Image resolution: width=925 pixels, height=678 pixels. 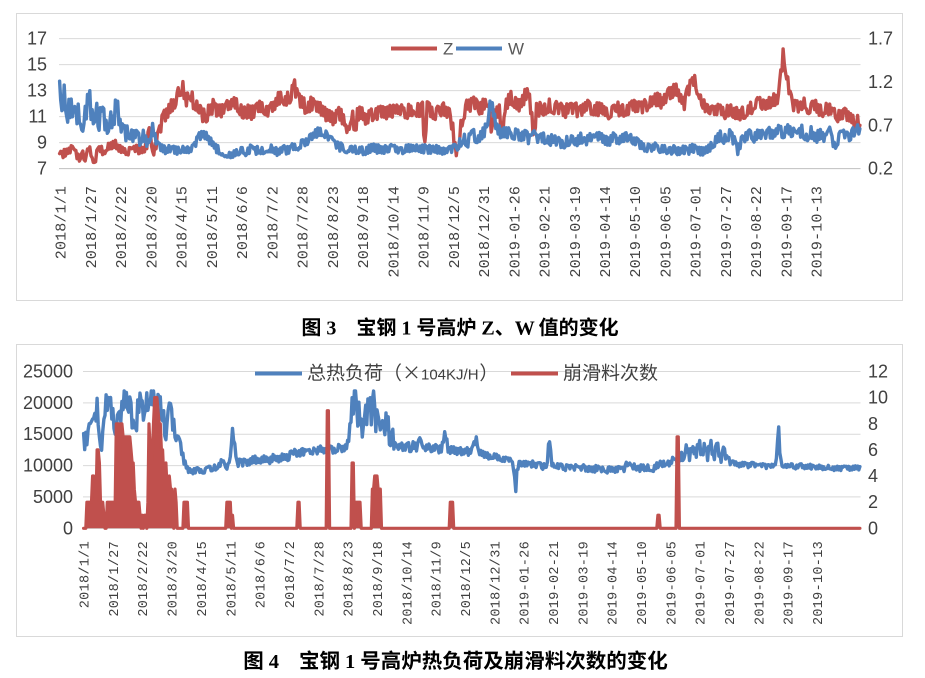 I want to click on svg-text: 1.2, so click(x=880, y=82).